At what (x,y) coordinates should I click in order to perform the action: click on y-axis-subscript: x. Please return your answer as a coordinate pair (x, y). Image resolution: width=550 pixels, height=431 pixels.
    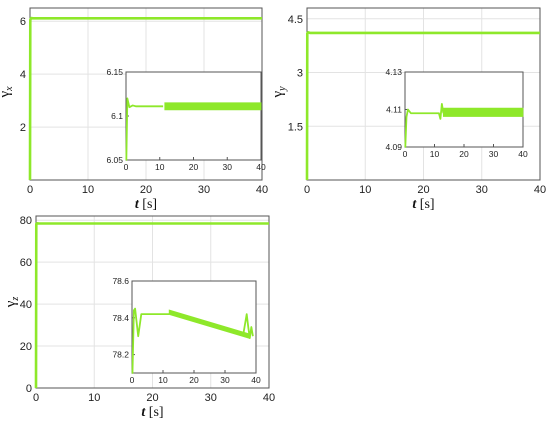
    Looking at the image, I should click on (9, 89).